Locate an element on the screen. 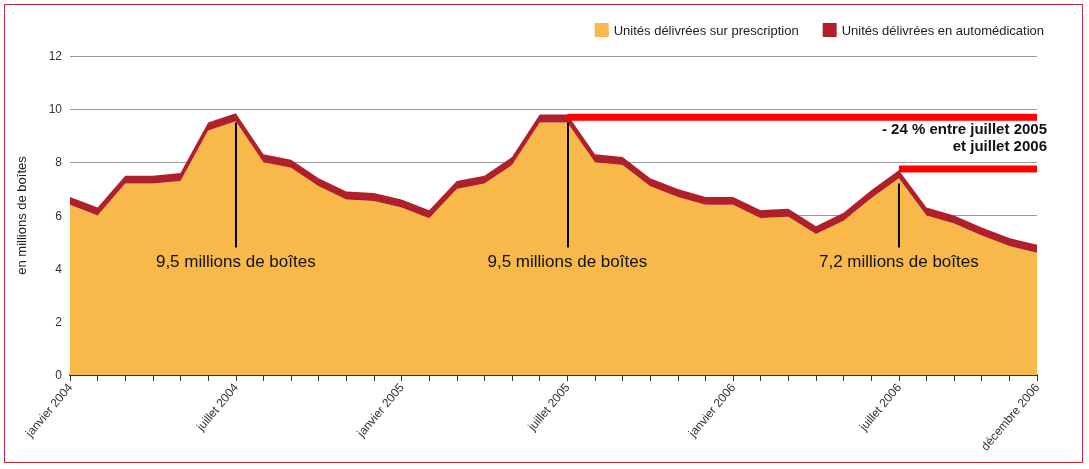 This screenshot has height=469, width=1089. y-tick-label: 12 is located at coordinates (55, 56).